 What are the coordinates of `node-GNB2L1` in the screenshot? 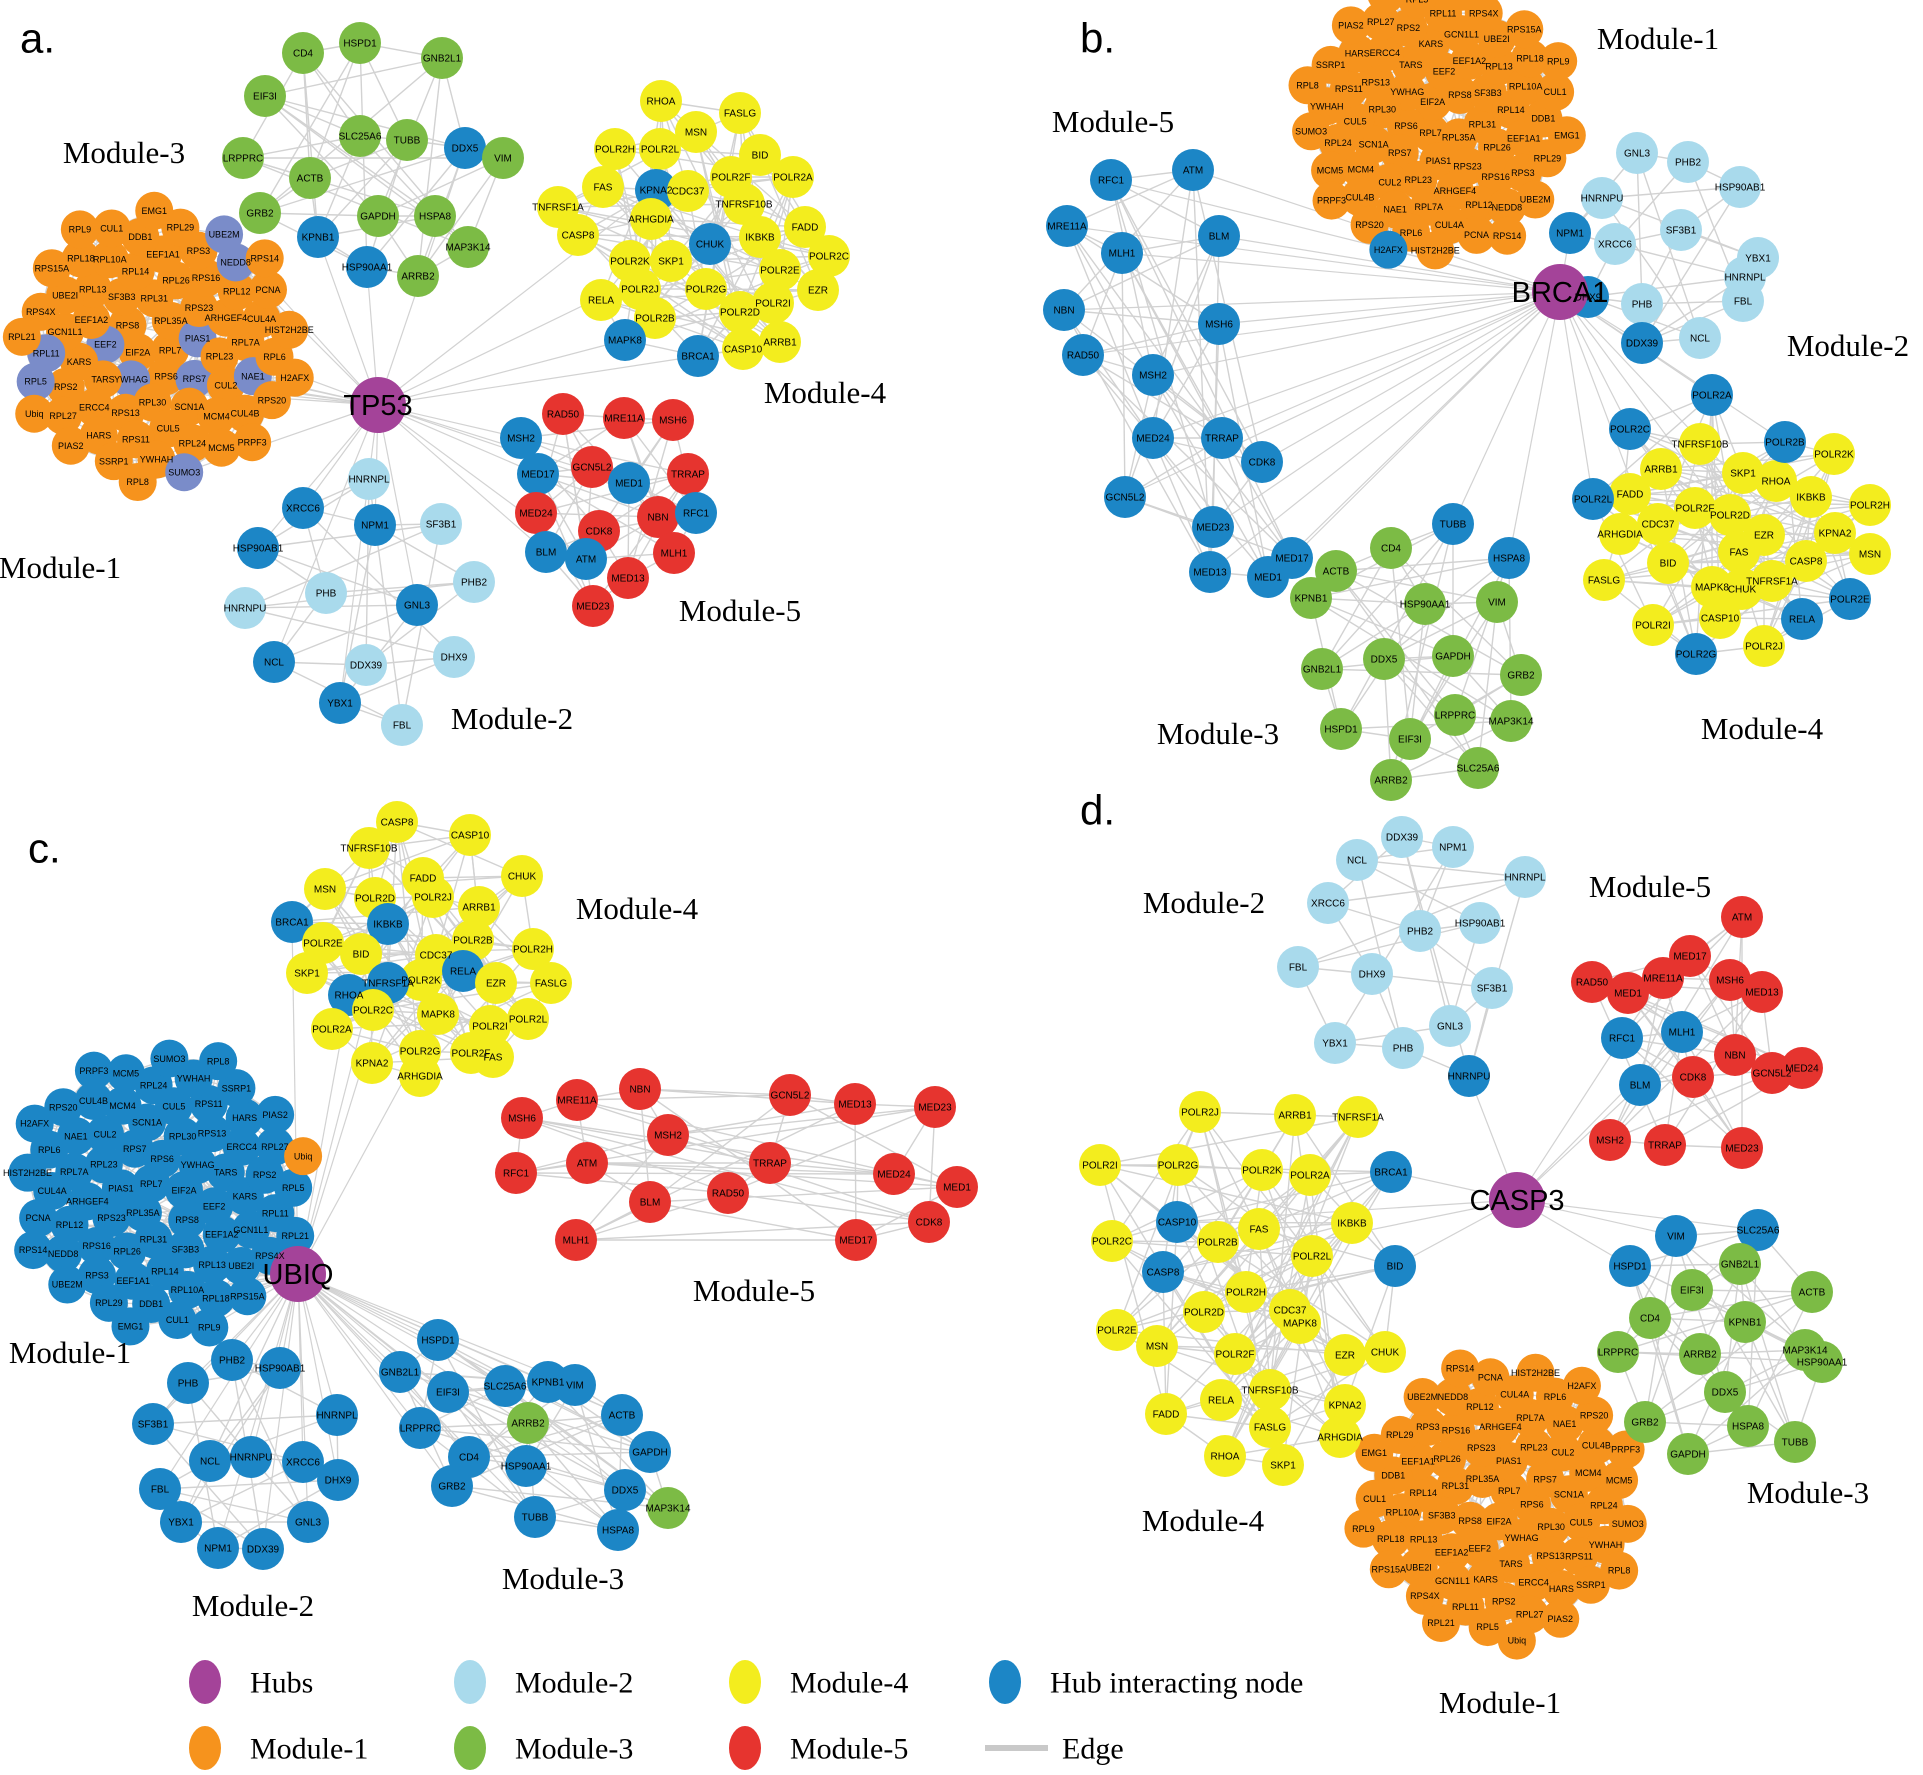 It's located at (1740, 1264).